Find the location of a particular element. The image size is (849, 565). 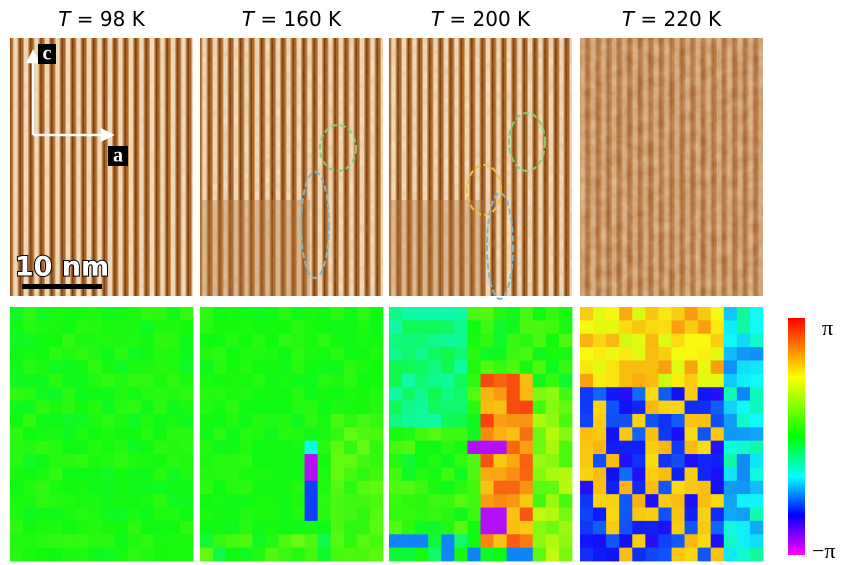

colorbar-max-label: π is located at coordinates (827, 327).